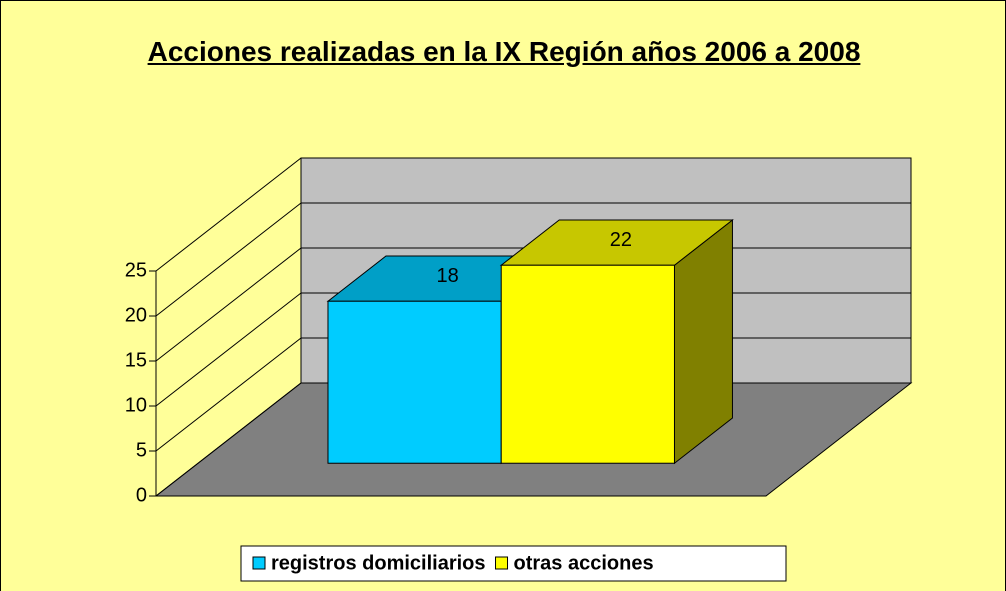 Image resolution: width=1006 pixels, height=591 pixels. What do you see at coordinates (447, 276) in the screenshot?
I see `data-label: 18` at bounding box center [447, 276].